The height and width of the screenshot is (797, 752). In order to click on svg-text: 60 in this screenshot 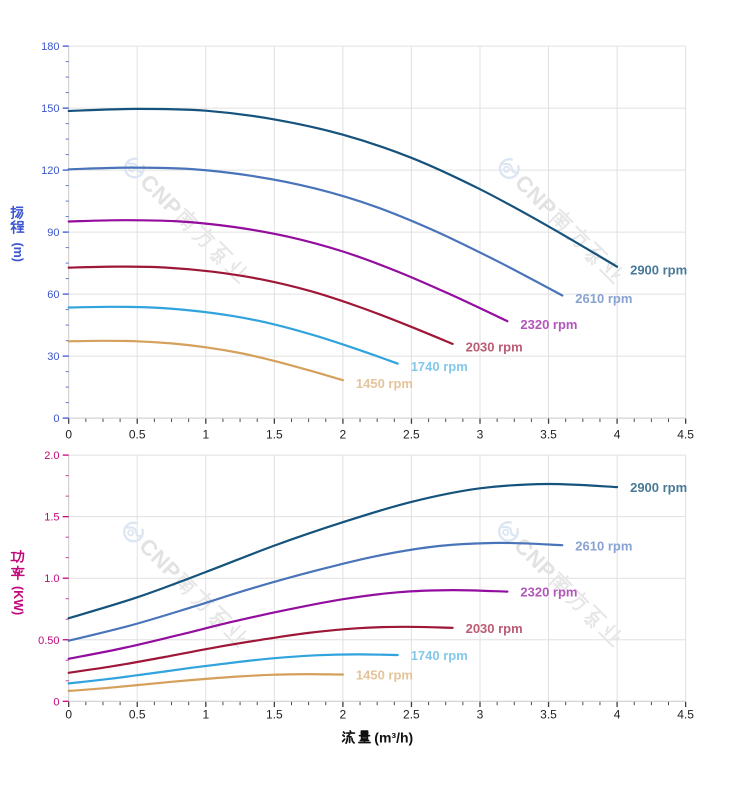, I will do `click(53, 295)`.